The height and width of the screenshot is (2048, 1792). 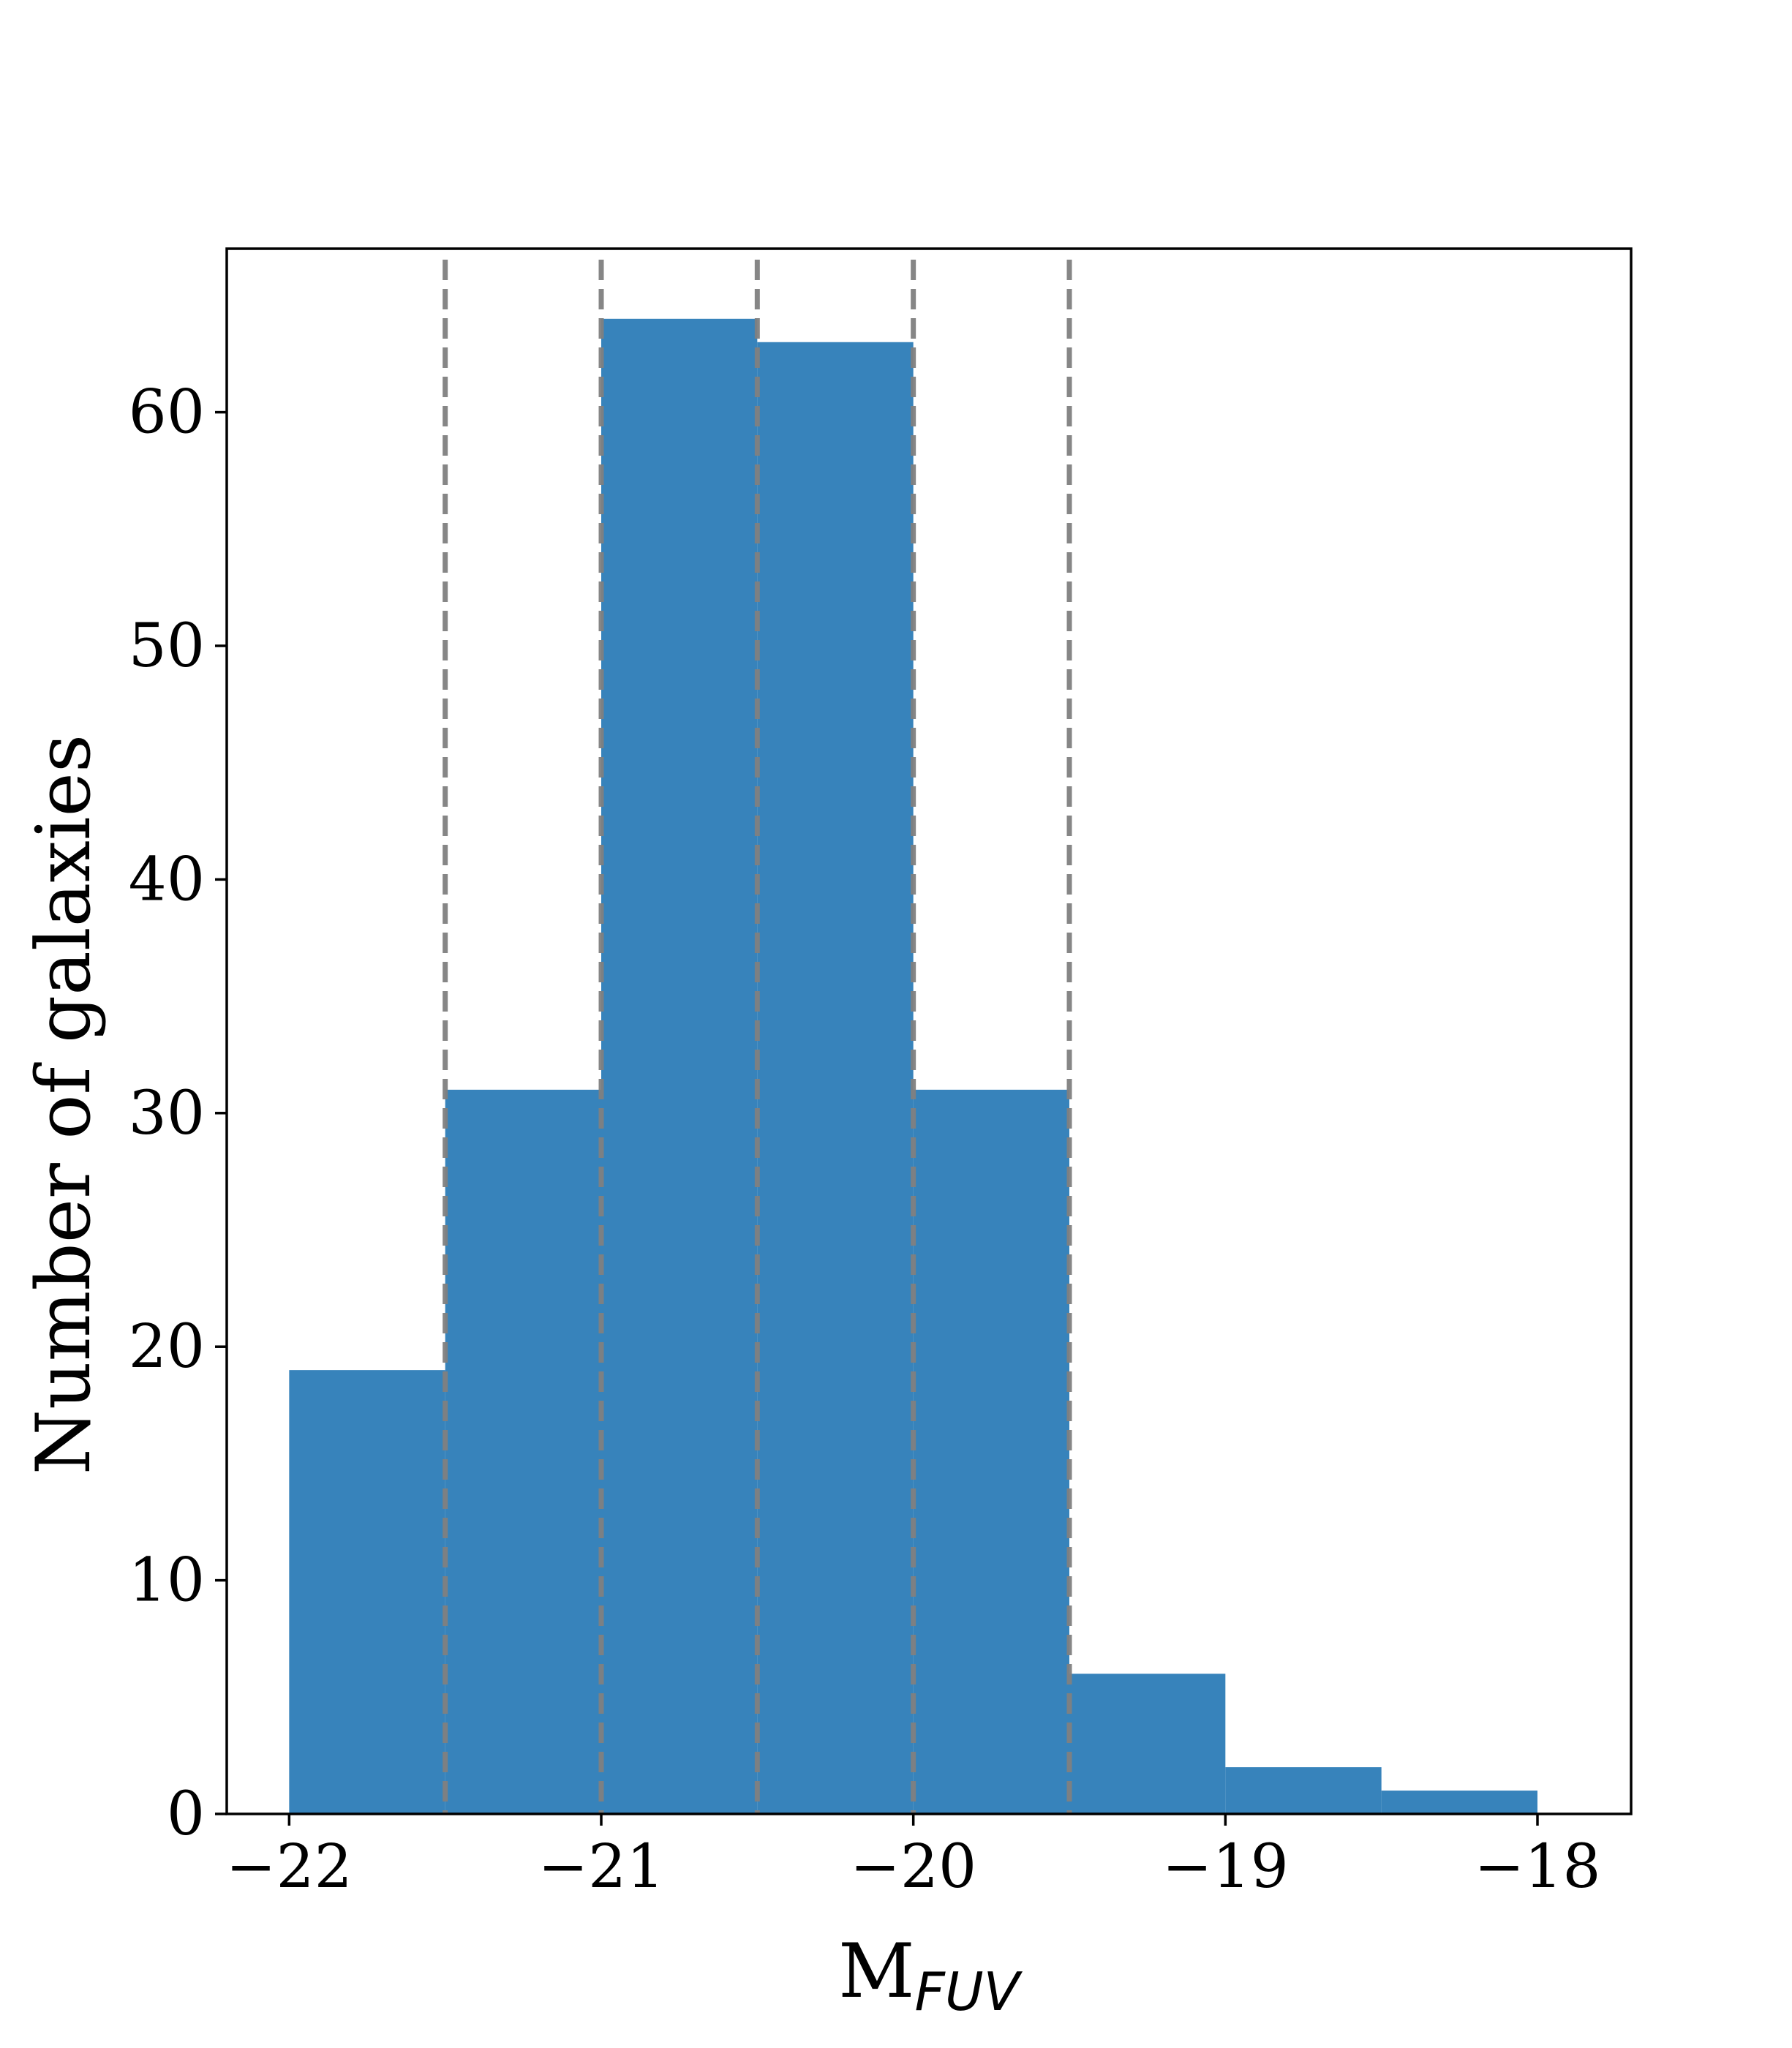 I want to click on y-tick-label: 40, so click(x=167, y=879).